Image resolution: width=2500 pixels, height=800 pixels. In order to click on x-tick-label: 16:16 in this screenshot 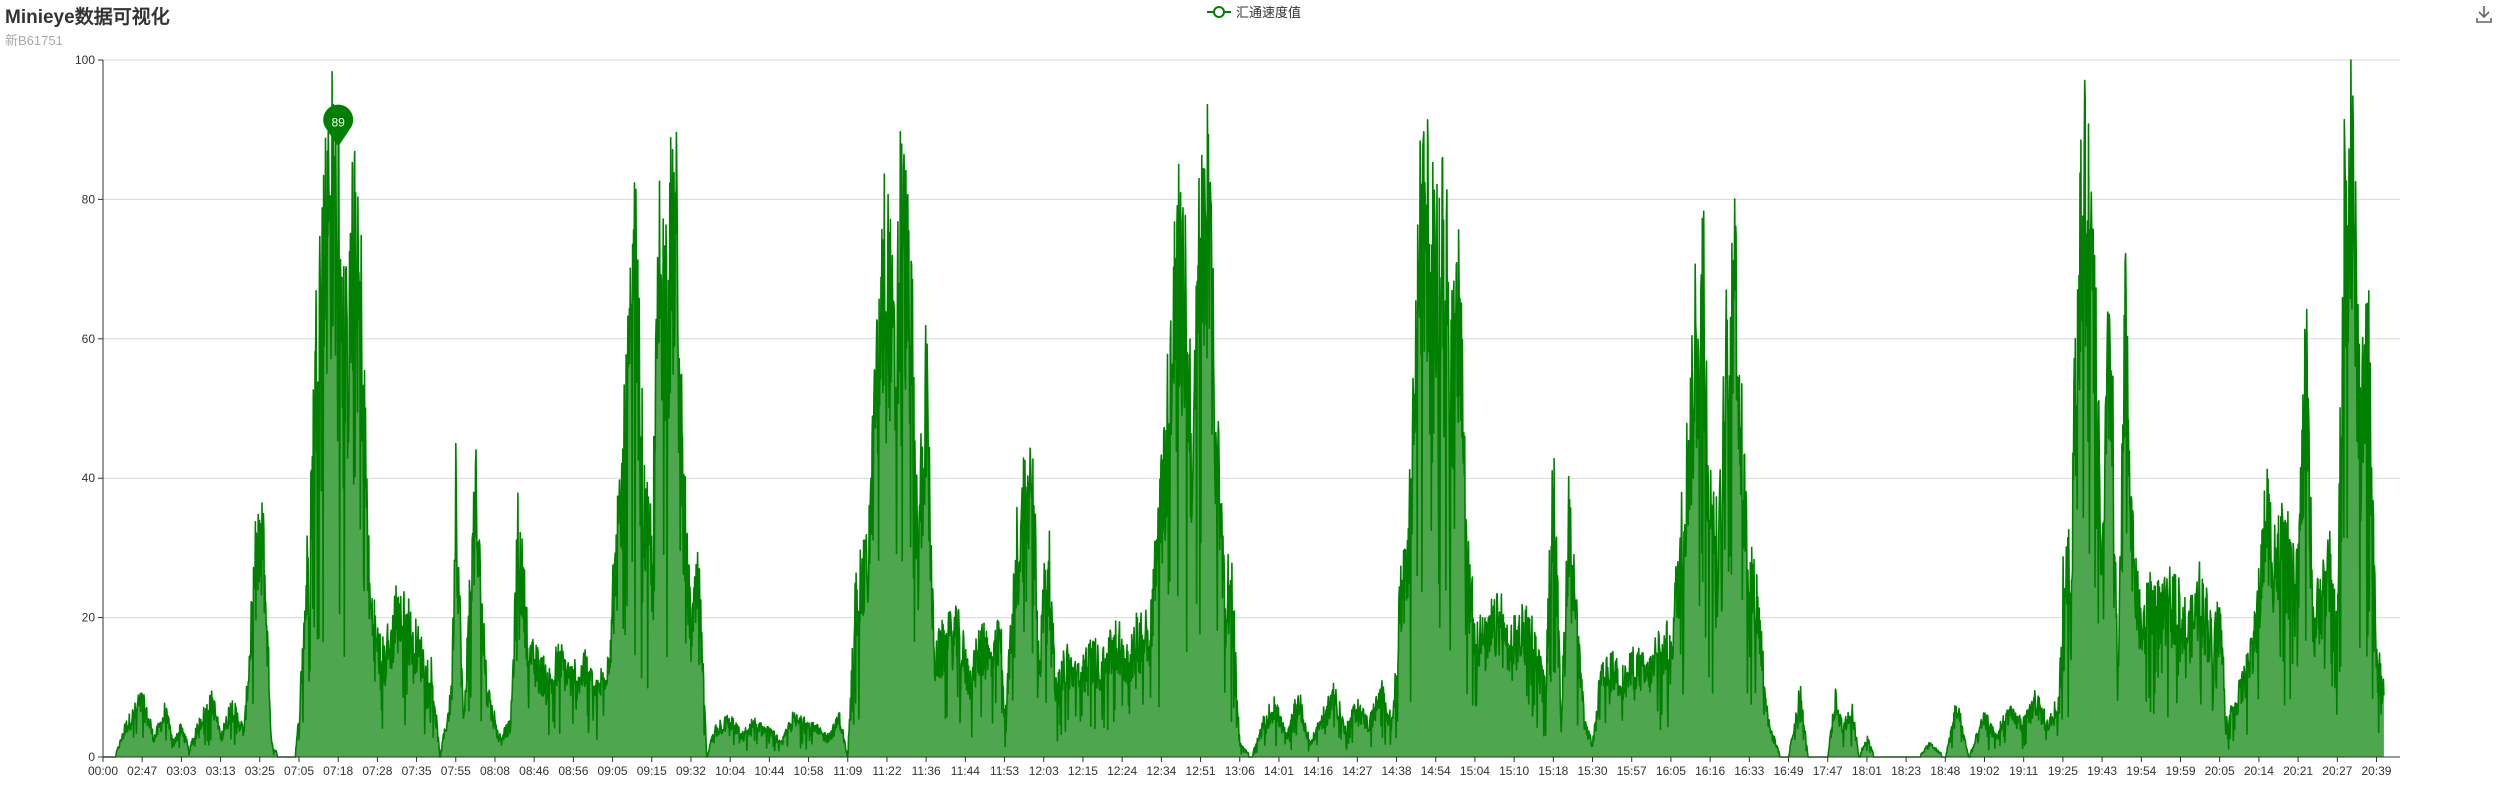, I will do `click(1710, 771)`.